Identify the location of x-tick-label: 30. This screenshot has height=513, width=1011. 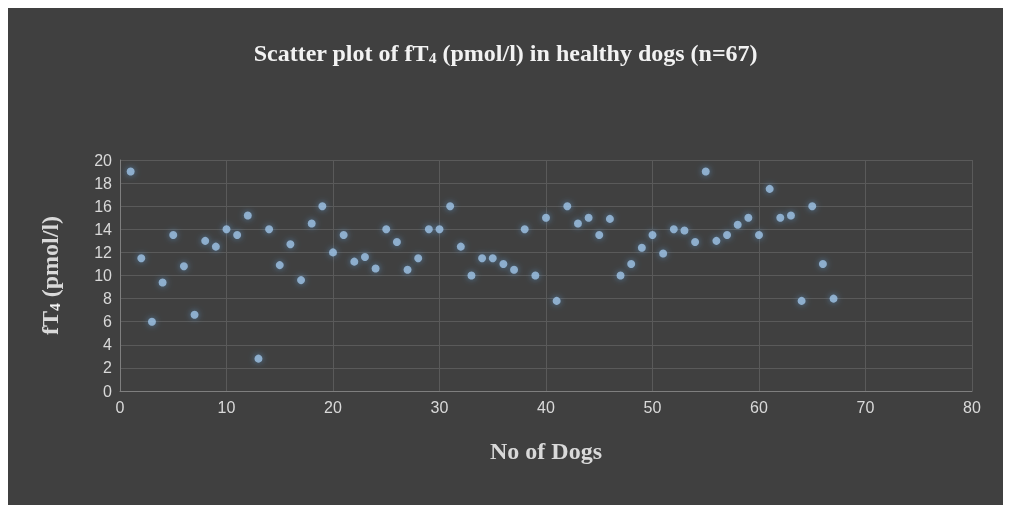
(439, 407).